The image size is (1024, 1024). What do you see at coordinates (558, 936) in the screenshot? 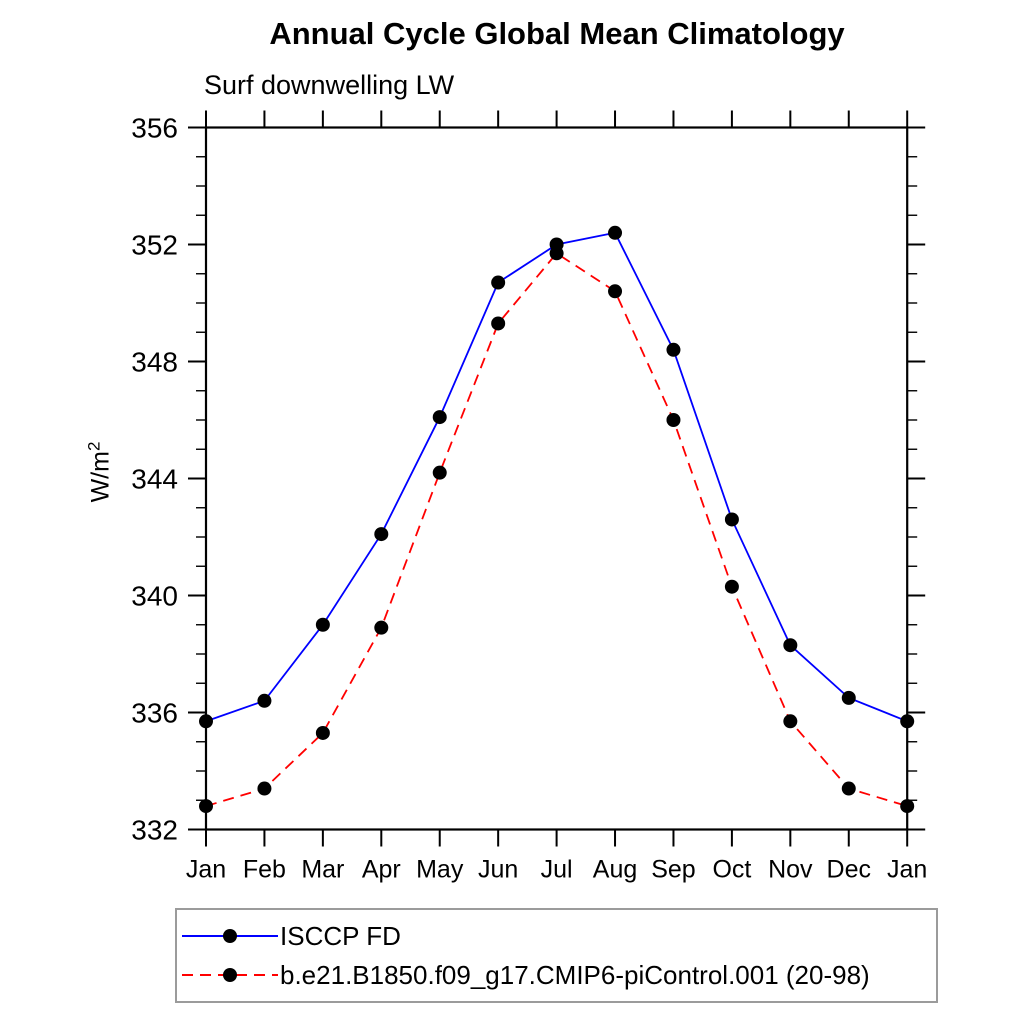
I see `legend-row-isccp: ISCCP FD` at bounding box center [558, 936].